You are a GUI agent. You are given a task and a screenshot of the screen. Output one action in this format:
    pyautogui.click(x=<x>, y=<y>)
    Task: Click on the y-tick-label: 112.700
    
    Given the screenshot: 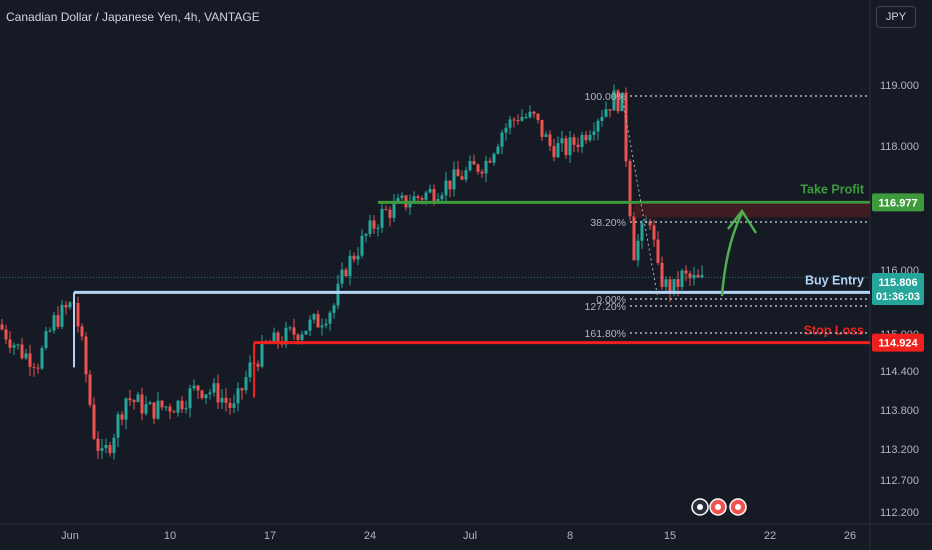 What is the action you would take?
    pyautogui.click(x=899, y=481)
    